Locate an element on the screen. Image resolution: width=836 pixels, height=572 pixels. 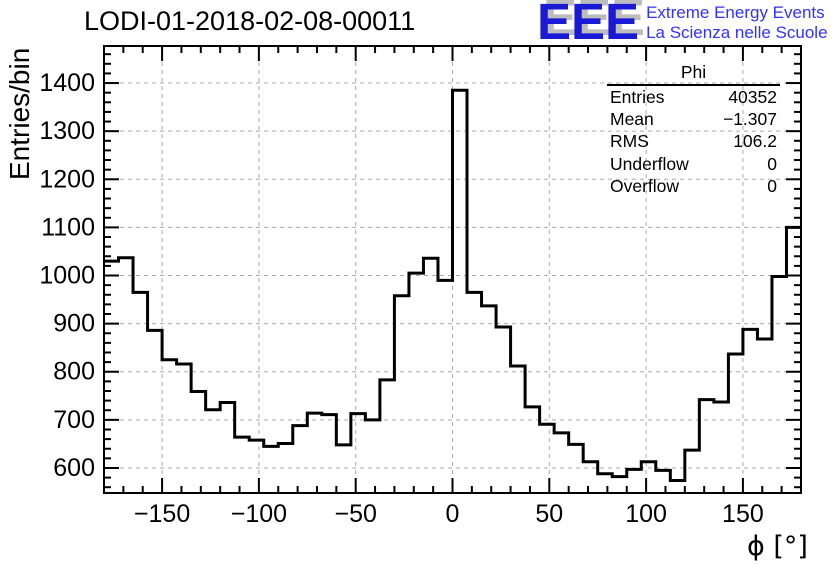
y-tick-label: 700 is located at coordinates (74, 420).